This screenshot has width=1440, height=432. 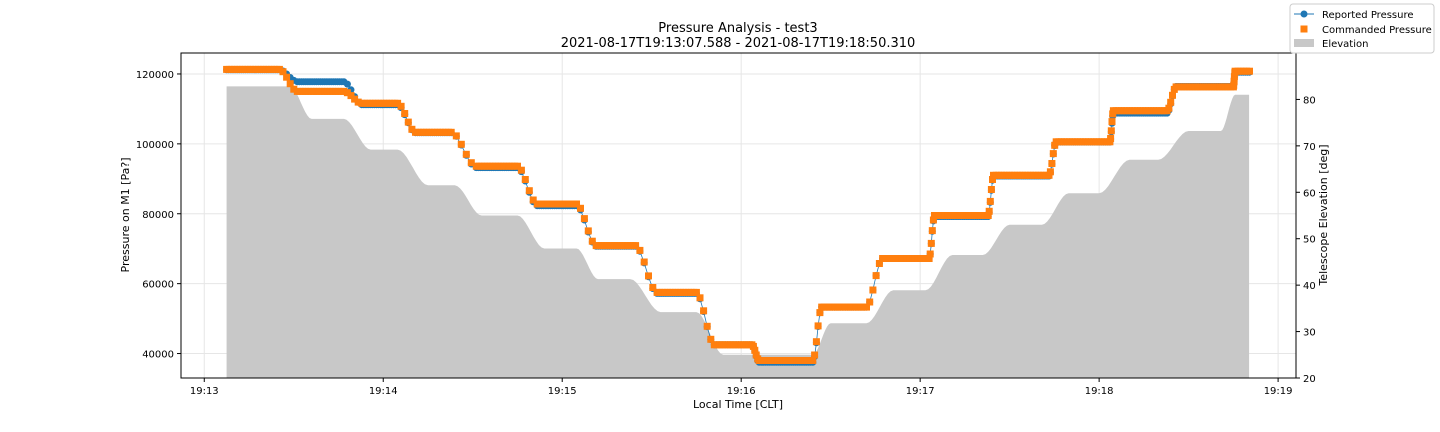 What do you see at coordinates (562, 391) in the screenshot?
I see `x-tick-label: 19:15` at bounding box center [562, 391].